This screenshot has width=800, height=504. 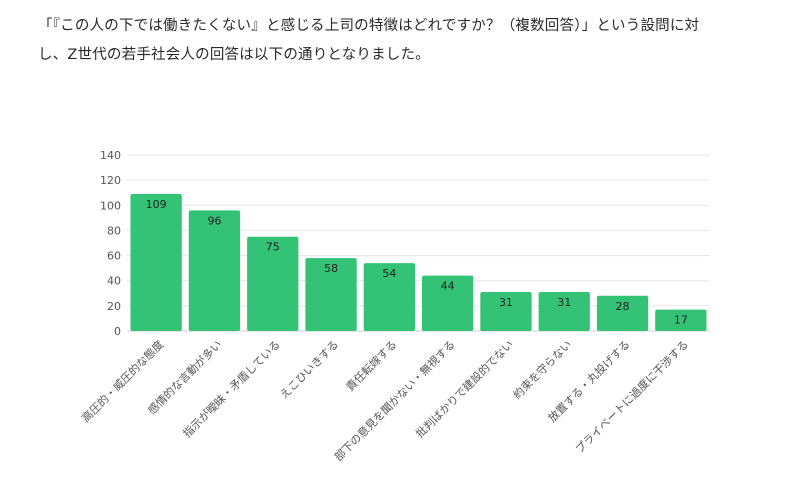 I want to click on bar-value-label: 58, so click(x=331, y=268).